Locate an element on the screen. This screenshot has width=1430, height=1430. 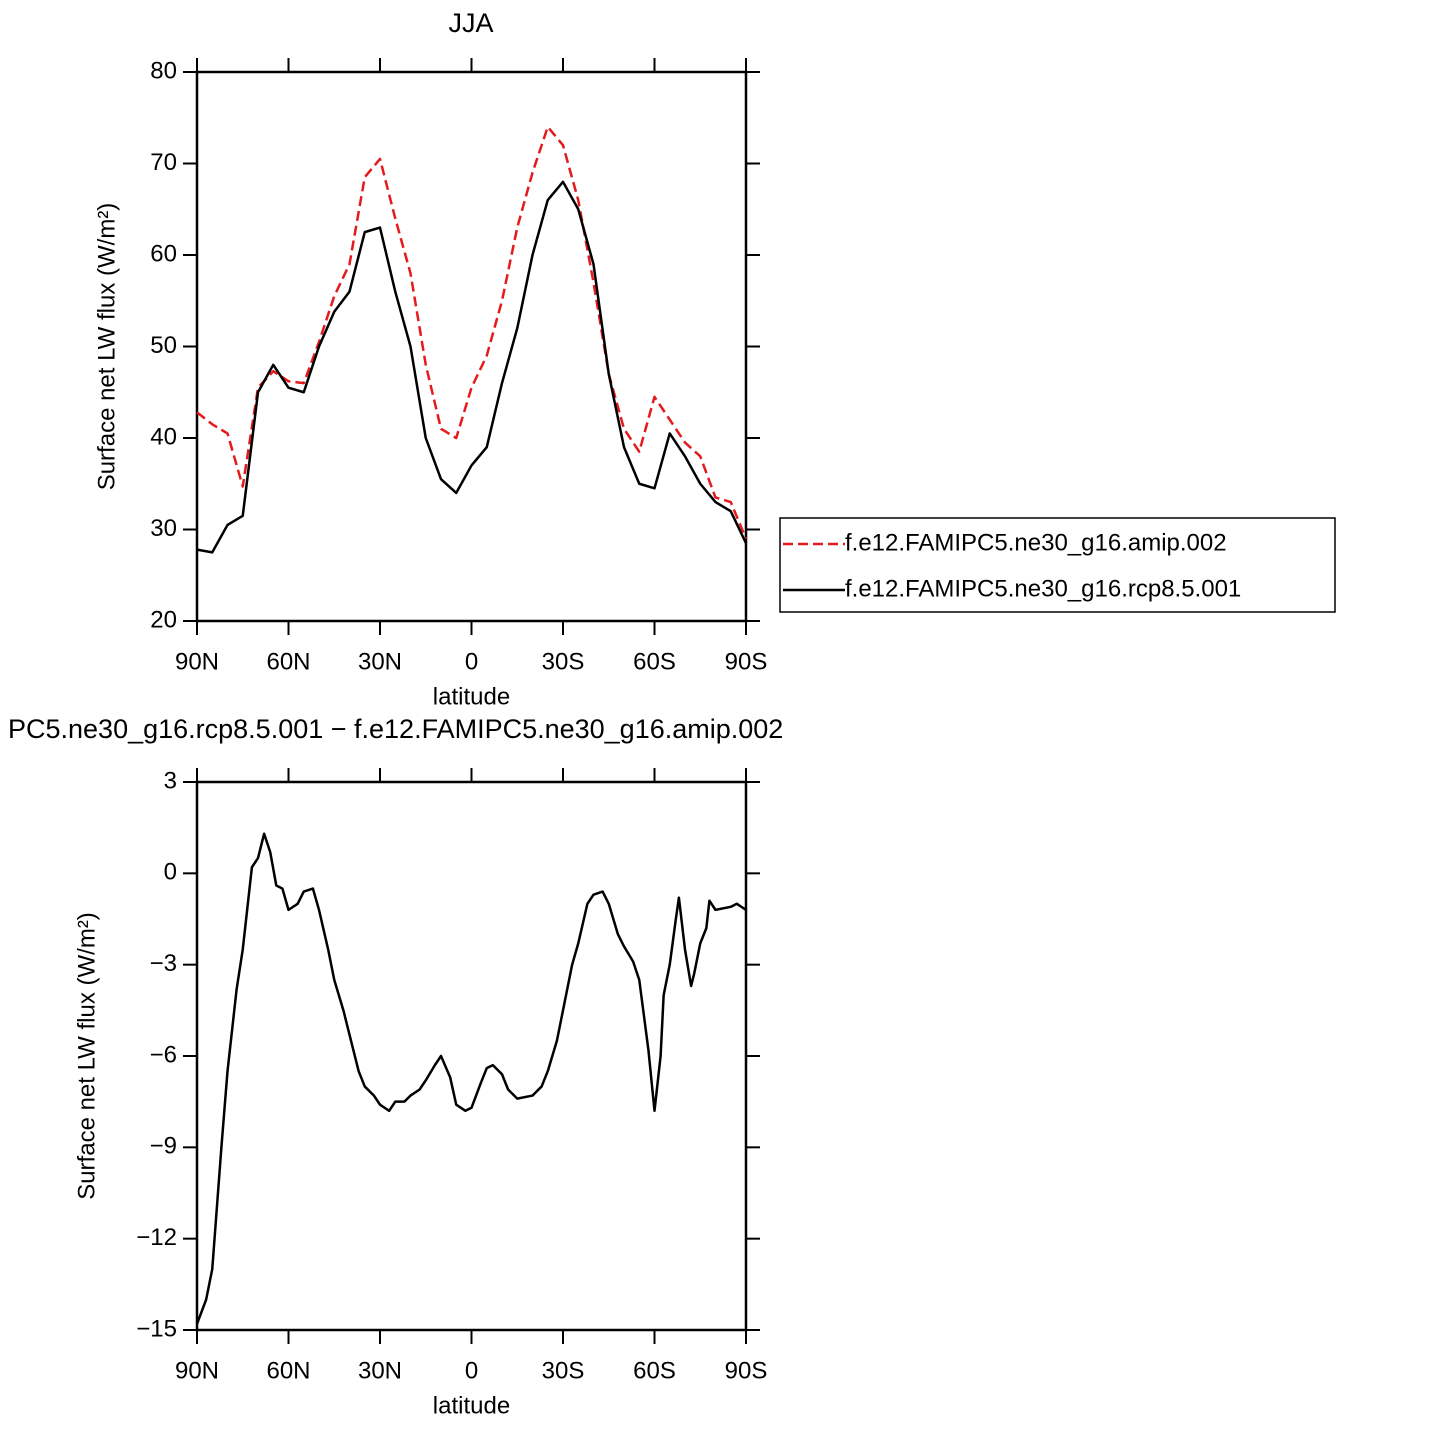
y-tick-label: 40 is located at coordinates (163, 436).